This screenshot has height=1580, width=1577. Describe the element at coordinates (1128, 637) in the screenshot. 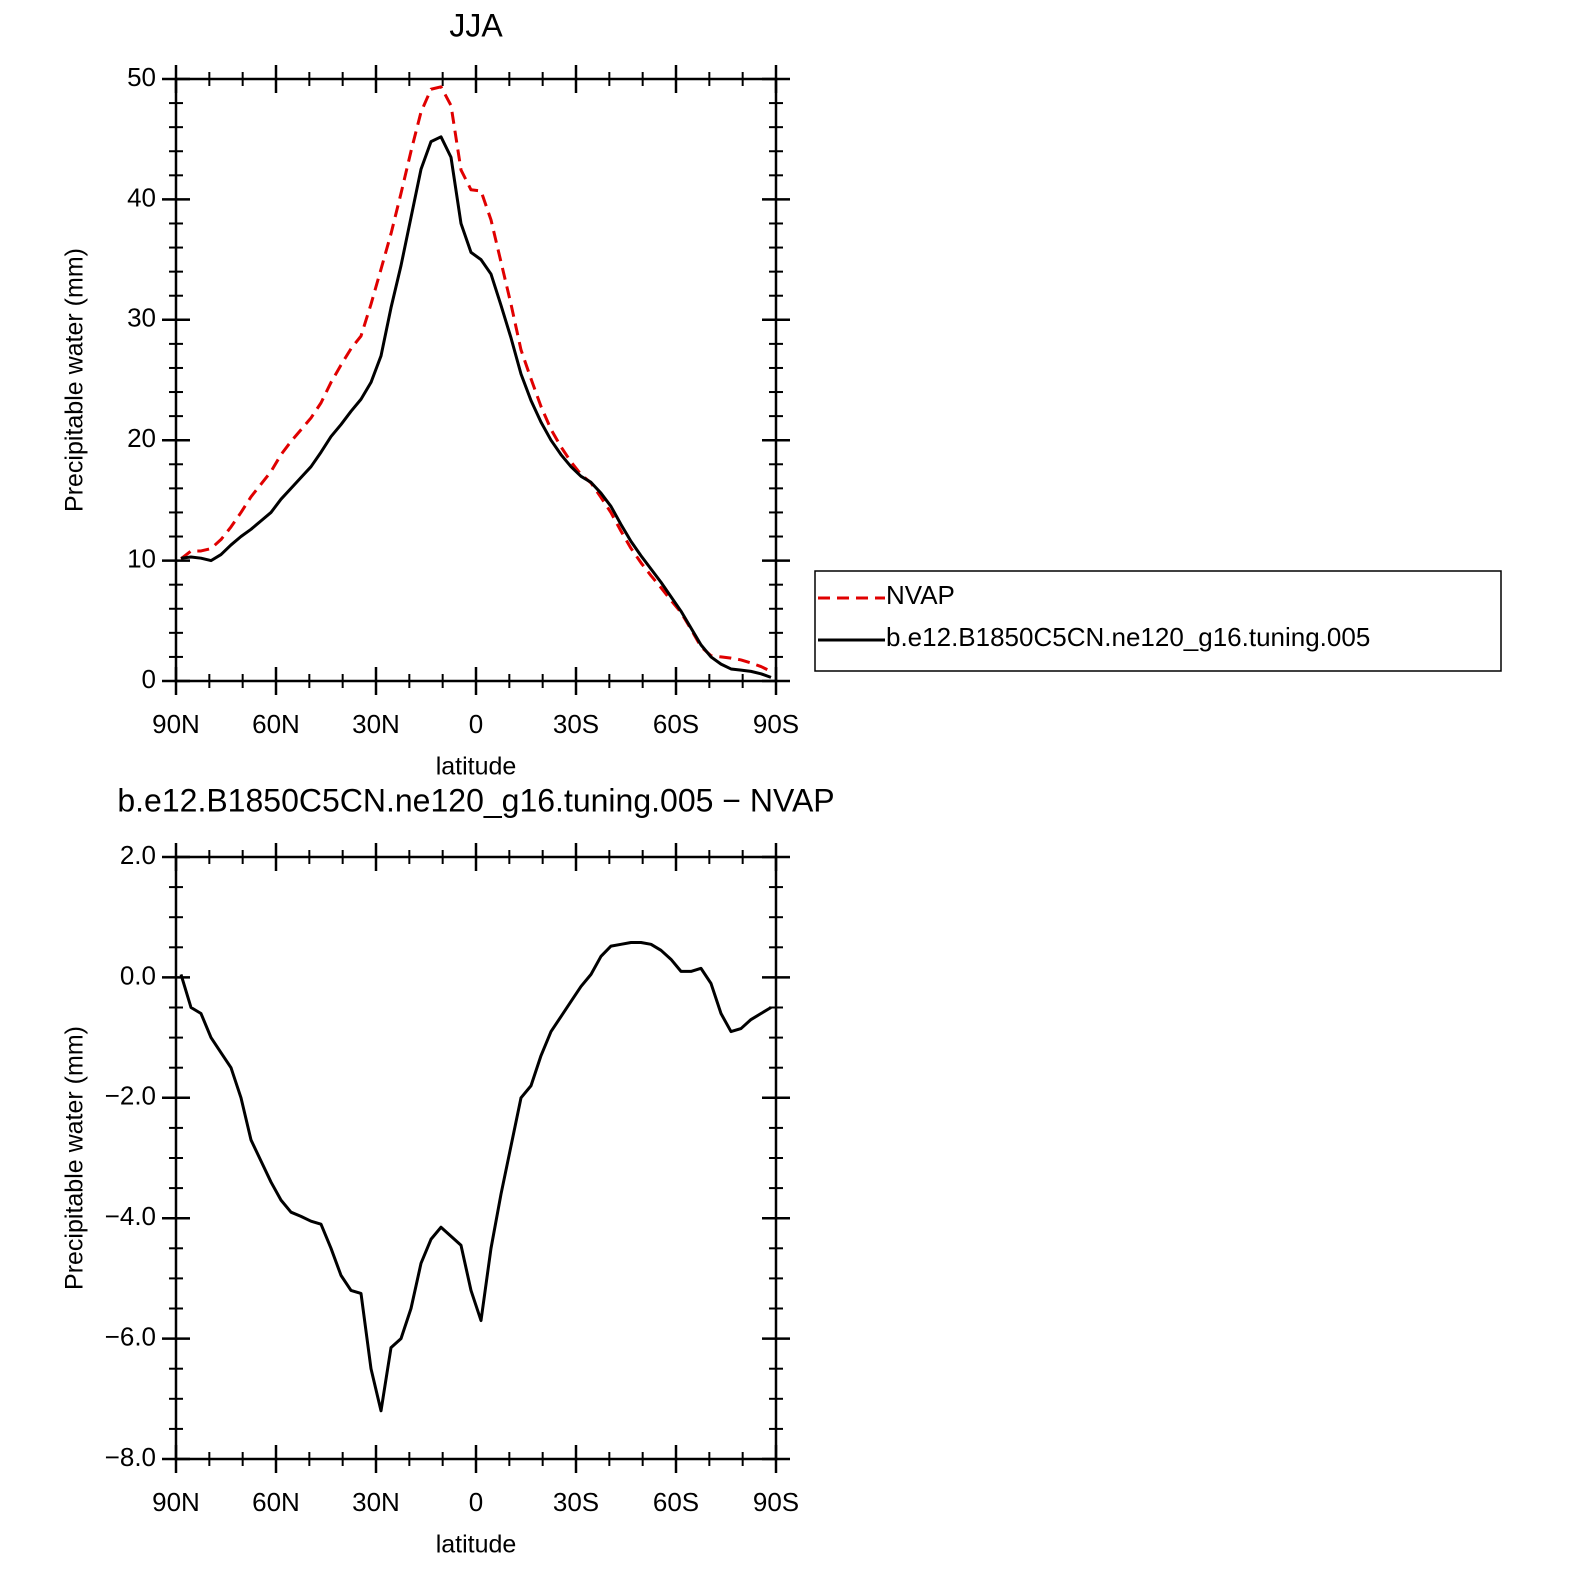

I see `legend-label: b.e12.B1850C5CN.ne120_g16.tuning.005` at that location.